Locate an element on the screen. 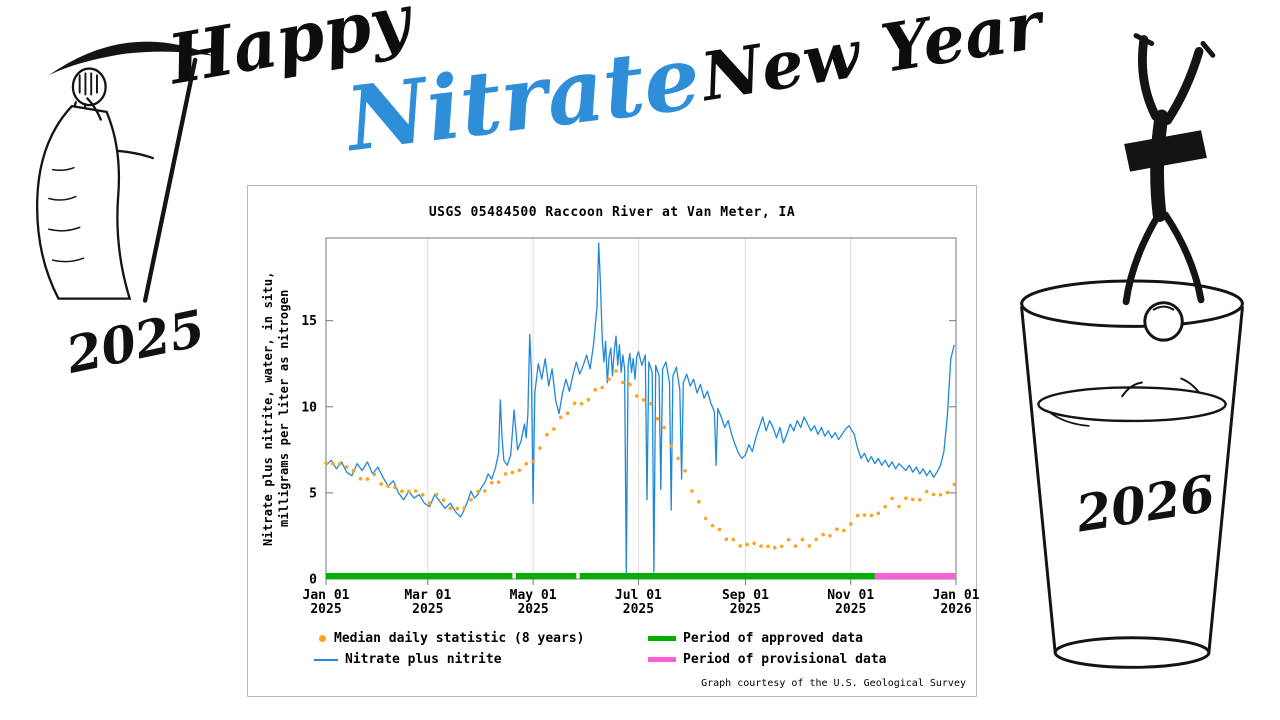 This screenshot has width=1280, height=720. arm-to-face is located at coordinates (94, 109).